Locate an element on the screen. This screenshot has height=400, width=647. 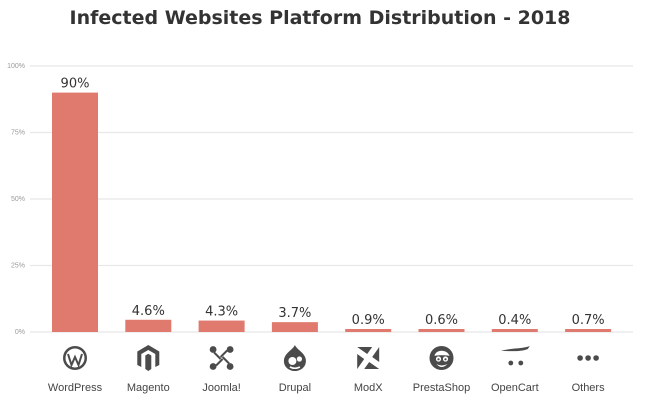
x-tick-label: OpenCart is located at coordinates (515, 388).